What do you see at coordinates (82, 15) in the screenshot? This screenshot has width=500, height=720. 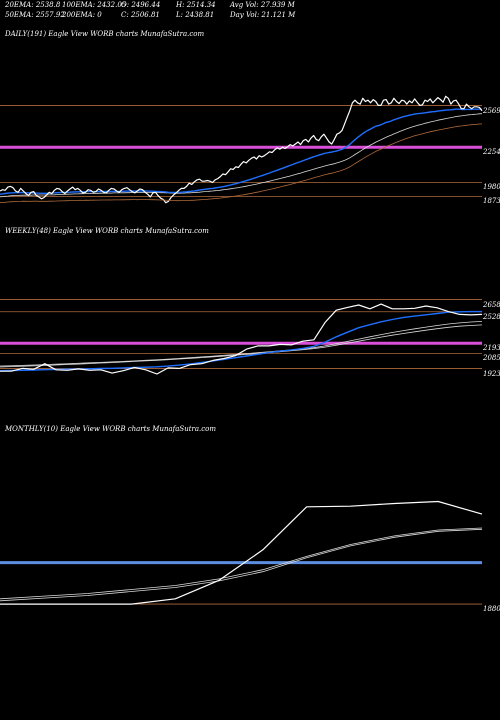 I see `header-ema200: 200EMA: 0` at bounding box center [82, 15].